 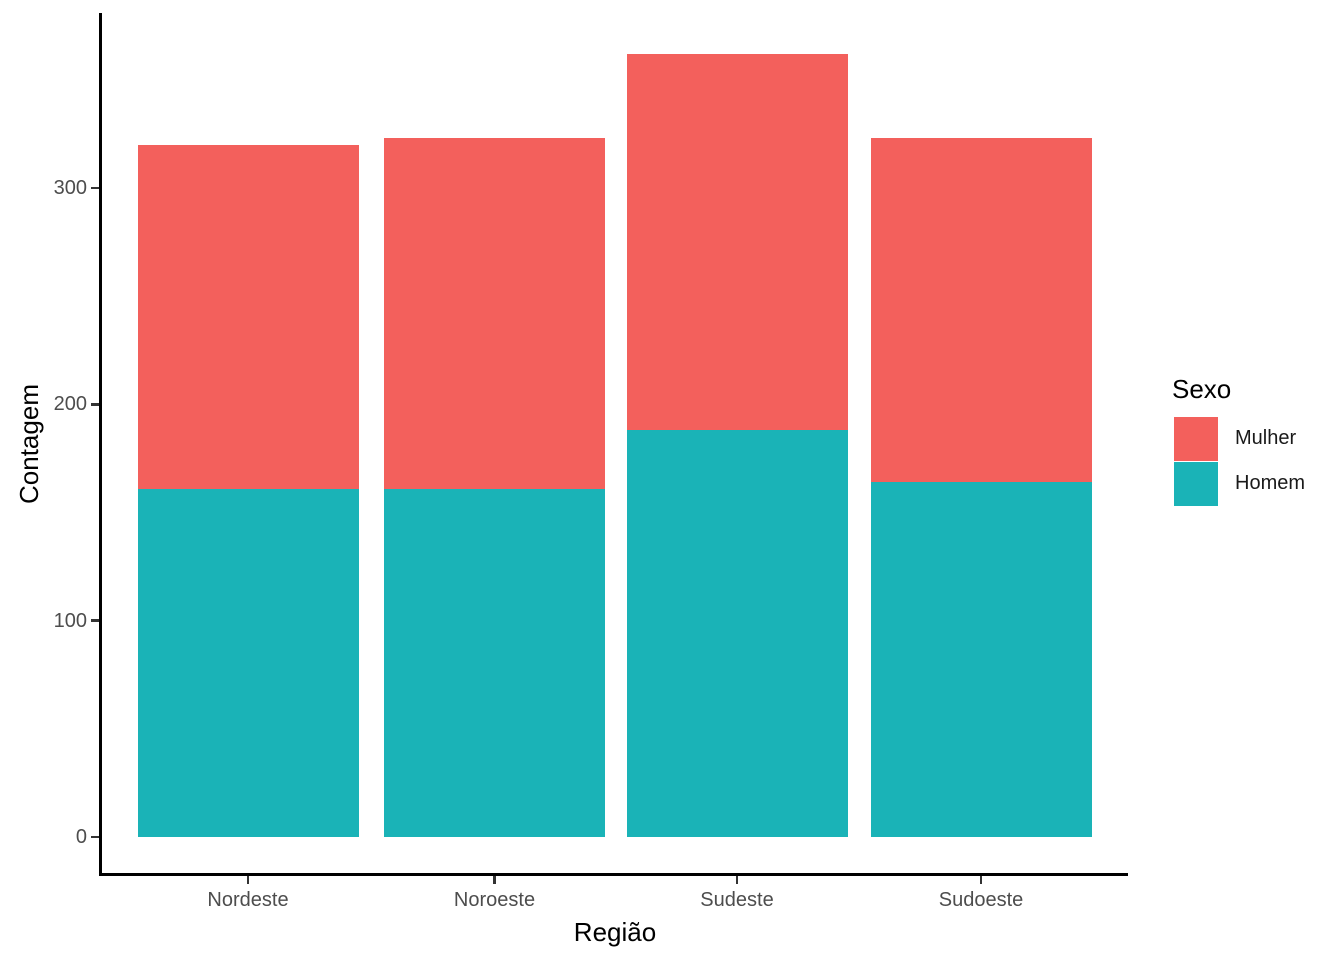 I want to click on y-axis-line, so click(x=100, y=444).